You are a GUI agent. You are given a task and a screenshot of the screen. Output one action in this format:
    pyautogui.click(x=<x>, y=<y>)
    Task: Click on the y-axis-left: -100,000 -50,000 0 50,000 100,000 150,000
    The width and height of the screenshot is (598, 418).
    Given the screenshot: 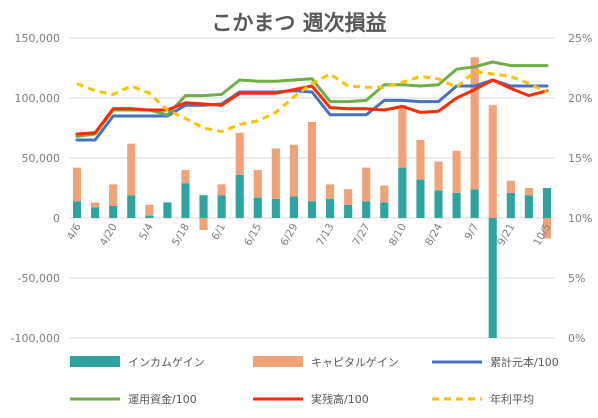 What is the action you would take?
    pyautogui.click(x=35, y=188)
    